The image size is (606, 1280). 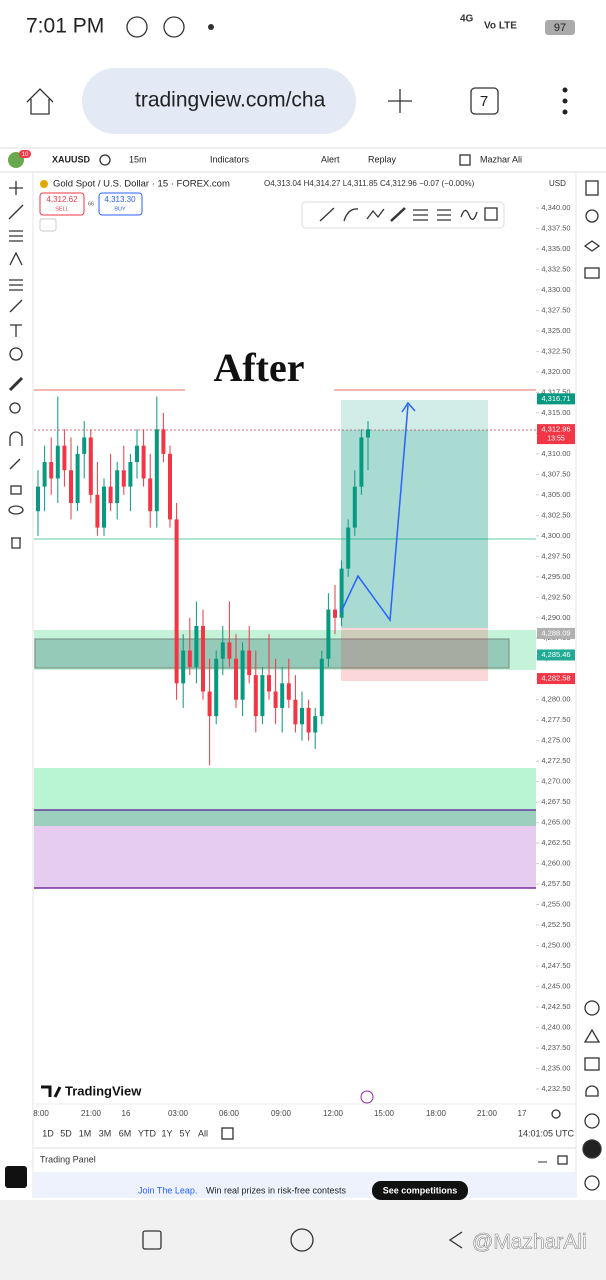 I want to click on new-tab, so click(x=400, y=101).